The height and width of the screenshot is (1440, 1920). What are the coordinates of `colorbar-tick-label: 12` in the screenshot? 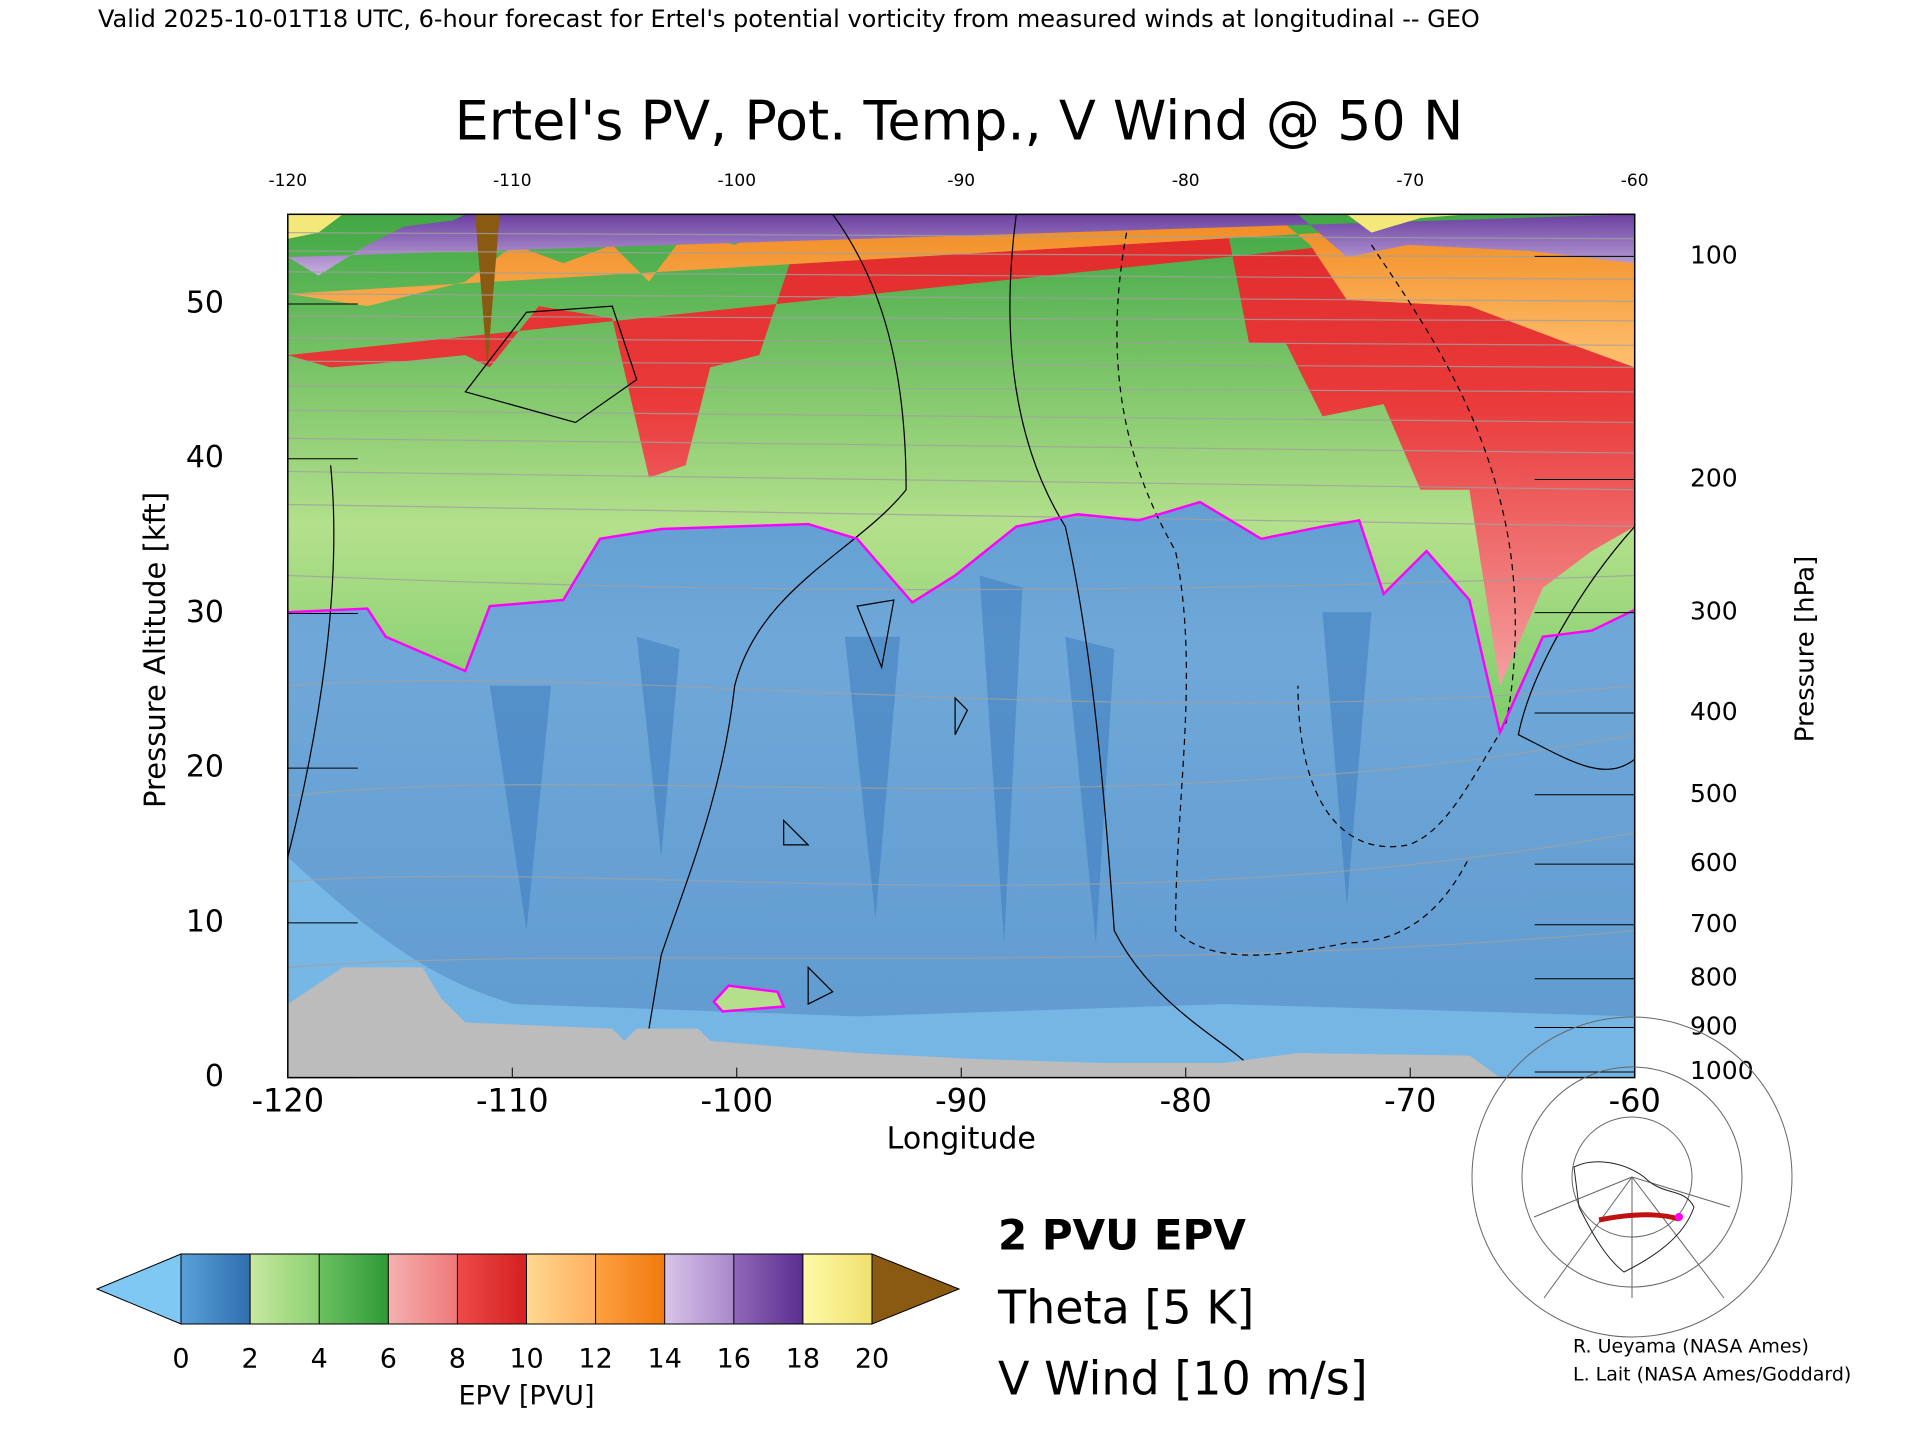 It's located at (595, 1359).